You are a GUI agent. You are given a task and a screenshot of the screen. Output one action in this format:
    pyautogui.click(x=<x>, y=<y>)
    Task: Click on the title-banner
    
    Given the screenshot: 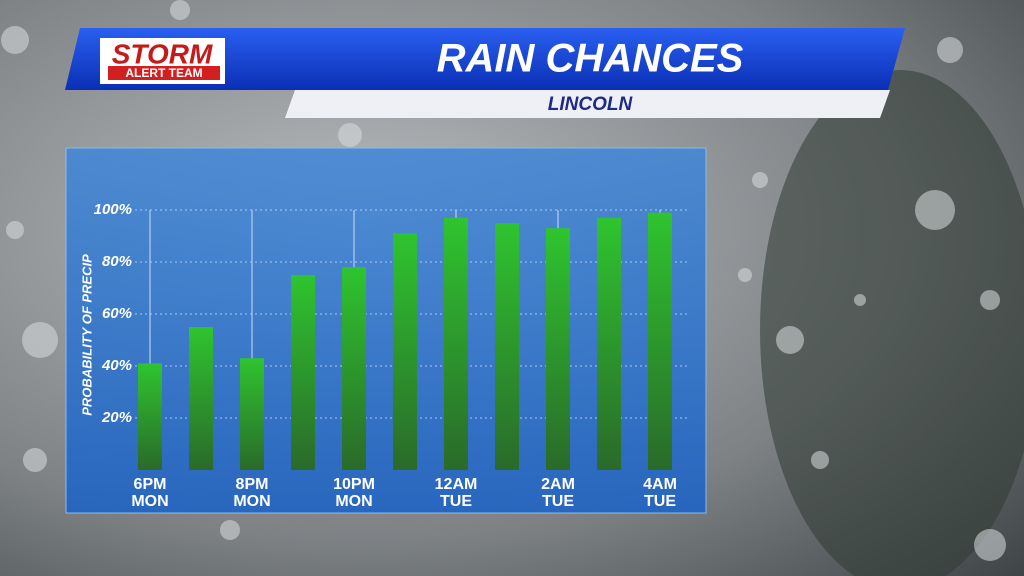 What is the action you would take?
    pyautogui.click(x=485, y=59)
    